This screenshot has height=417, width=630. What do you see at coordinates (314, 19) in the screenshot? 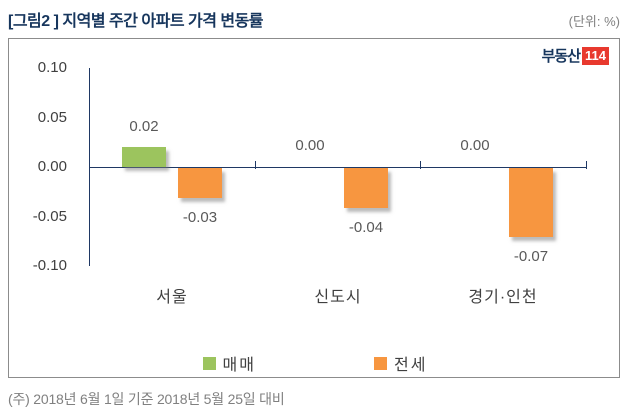
I see `chart-header: [그림2 ] 지역별 주간 아파트 가격 변동률 (단위: %)` at bounding box center [314, 19].